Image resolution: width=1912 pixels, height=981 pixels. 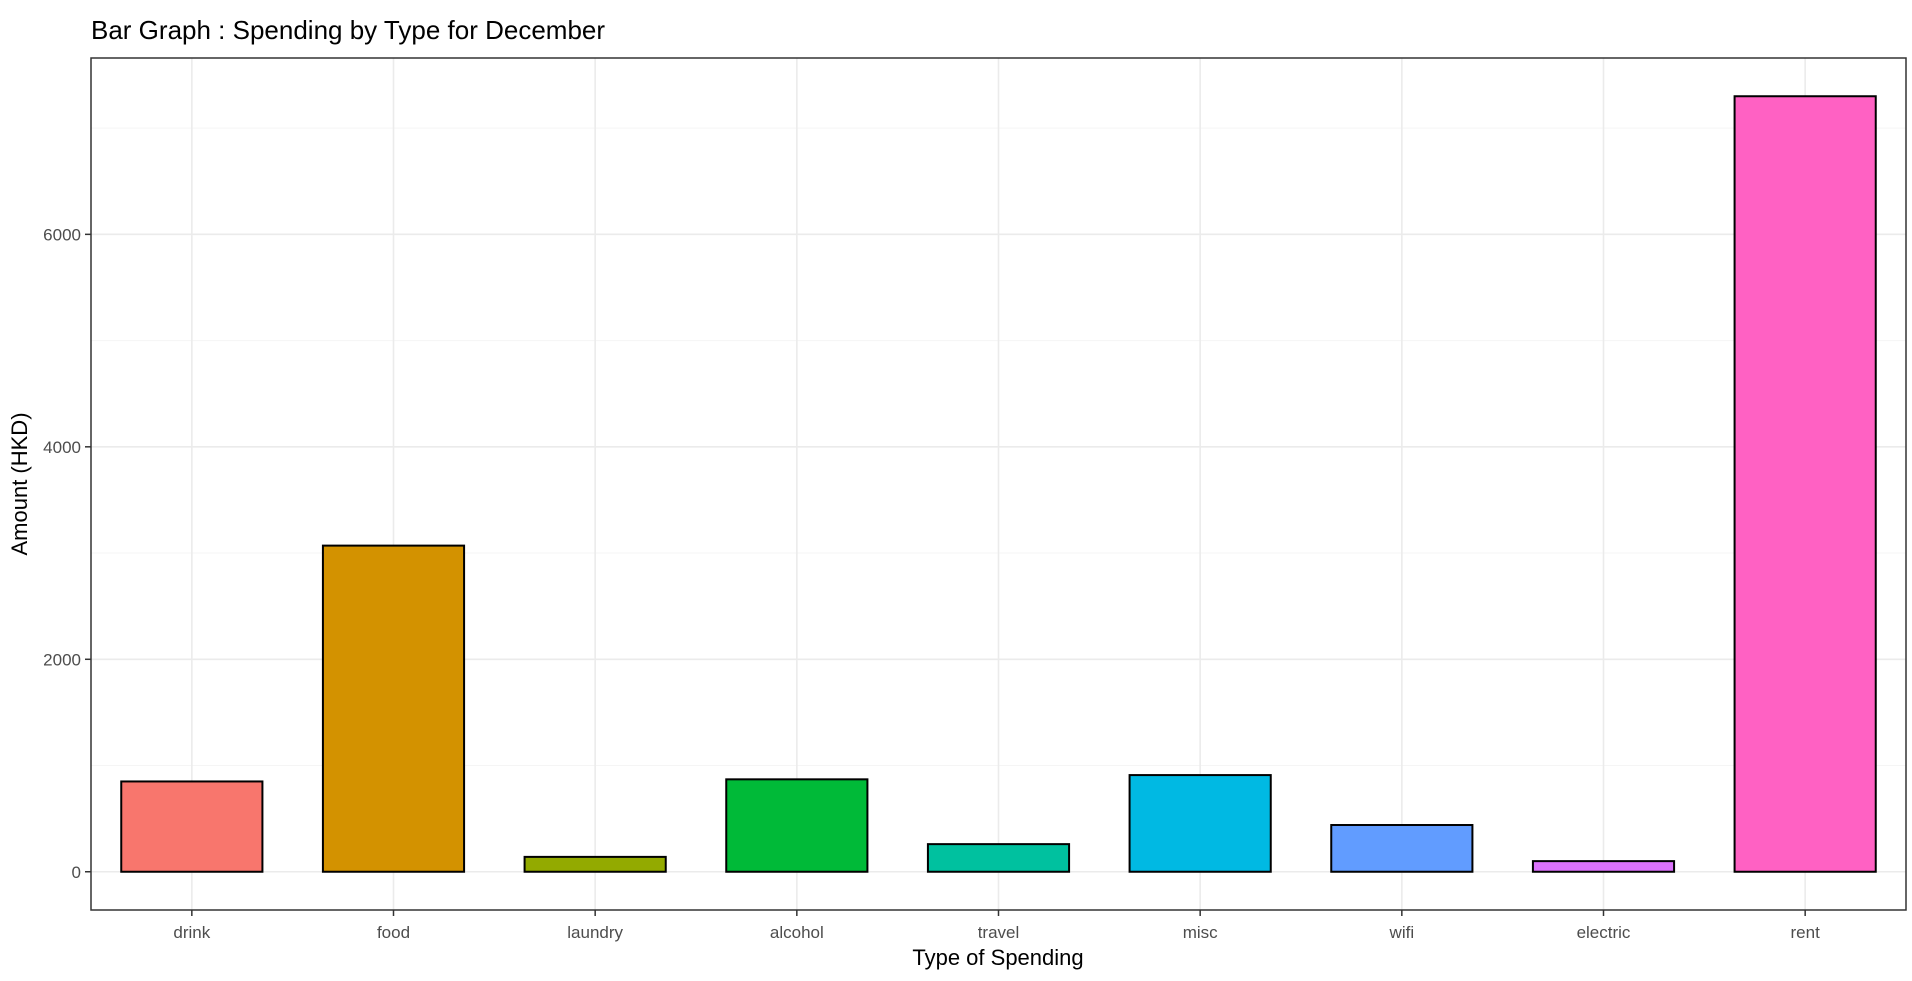 What do you see at coordinates (62, 447) in the screenshot?
I see `y-tick-label: 4000` at bounding box center [62, 447].